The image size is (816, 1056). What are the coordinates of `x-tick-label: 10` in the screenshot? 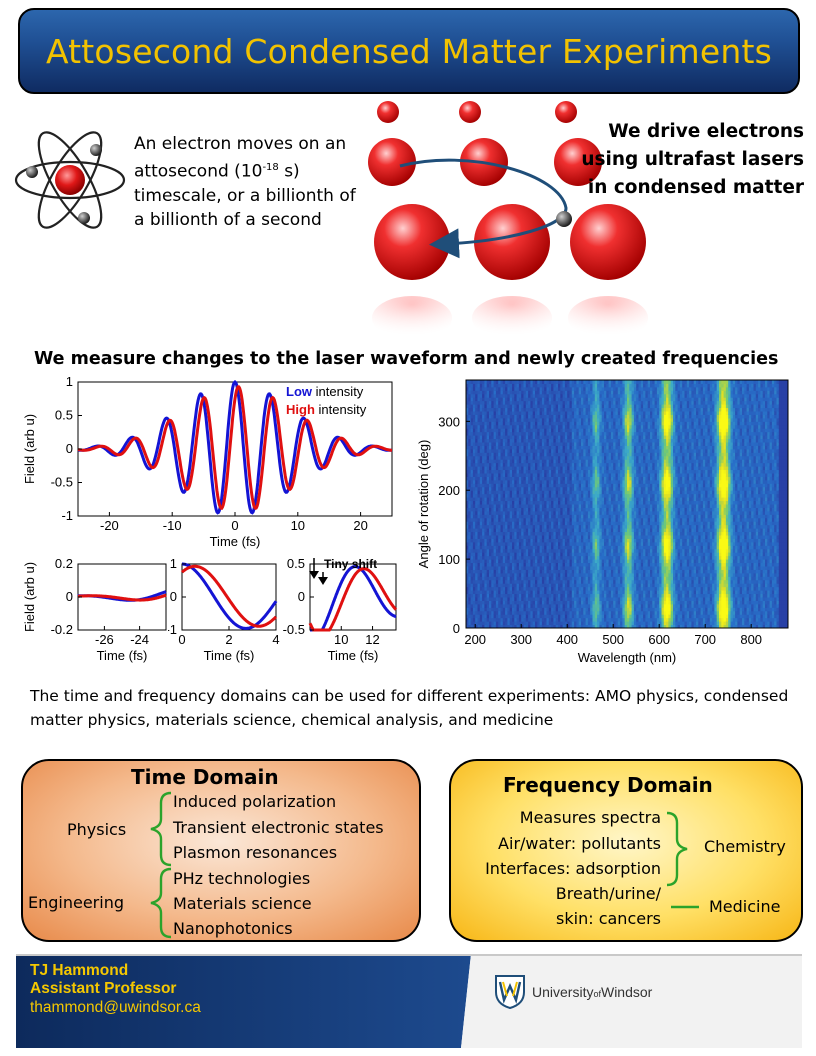 It's located at (298, 525).